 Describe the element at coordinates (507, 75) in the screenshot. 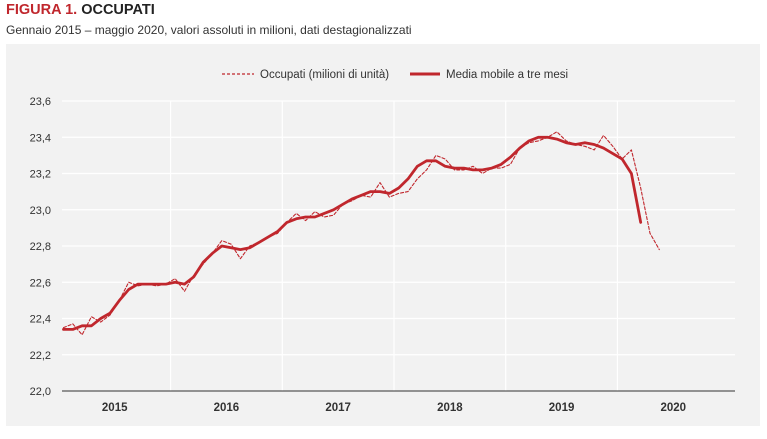

I see `legend-label-media-mobile: Media mobile a tre mesi` at that location.